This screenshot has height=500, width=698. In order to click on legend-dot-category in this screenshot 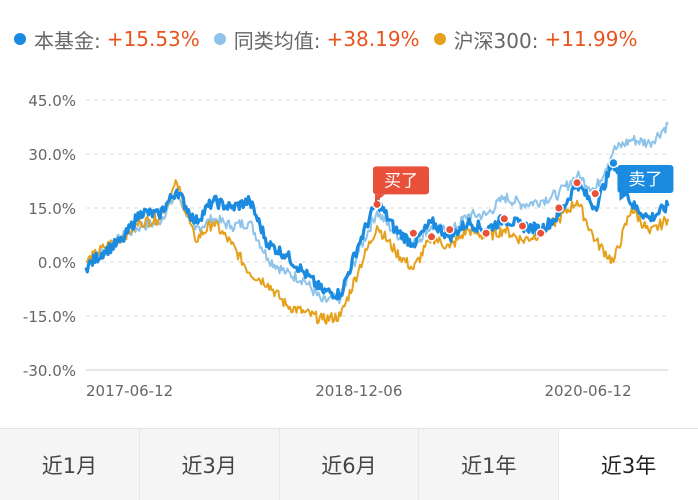, I will do `click(219, 39)`.